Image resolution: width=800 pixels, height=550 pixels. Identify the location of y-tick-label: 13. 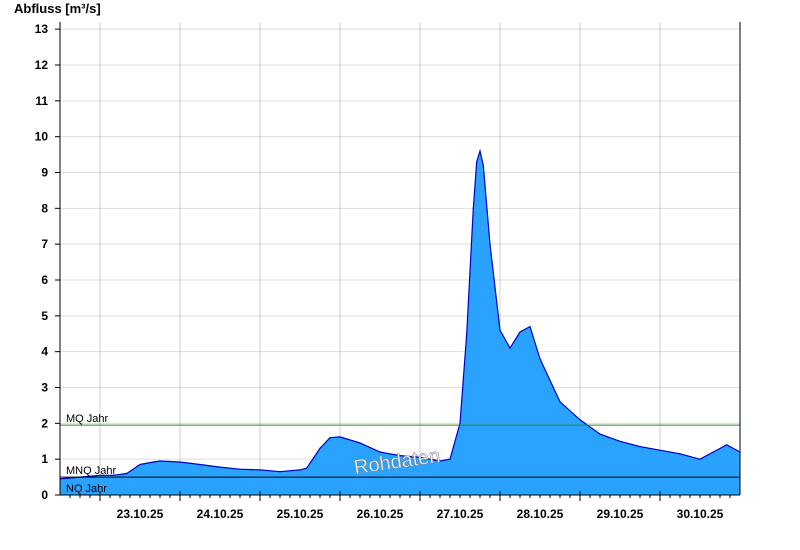
(42, 29).